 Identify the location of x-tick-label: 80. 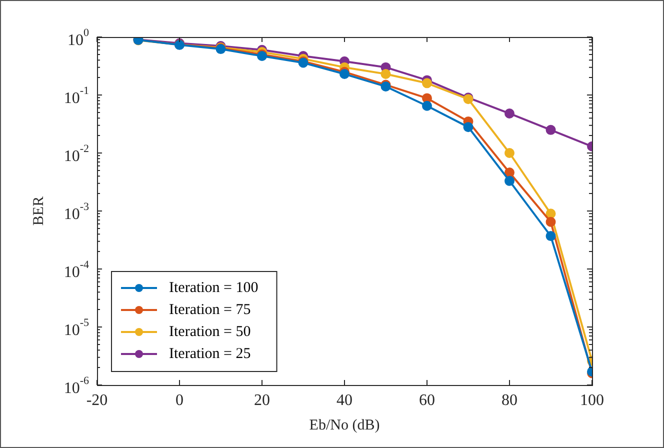
(510, 401).